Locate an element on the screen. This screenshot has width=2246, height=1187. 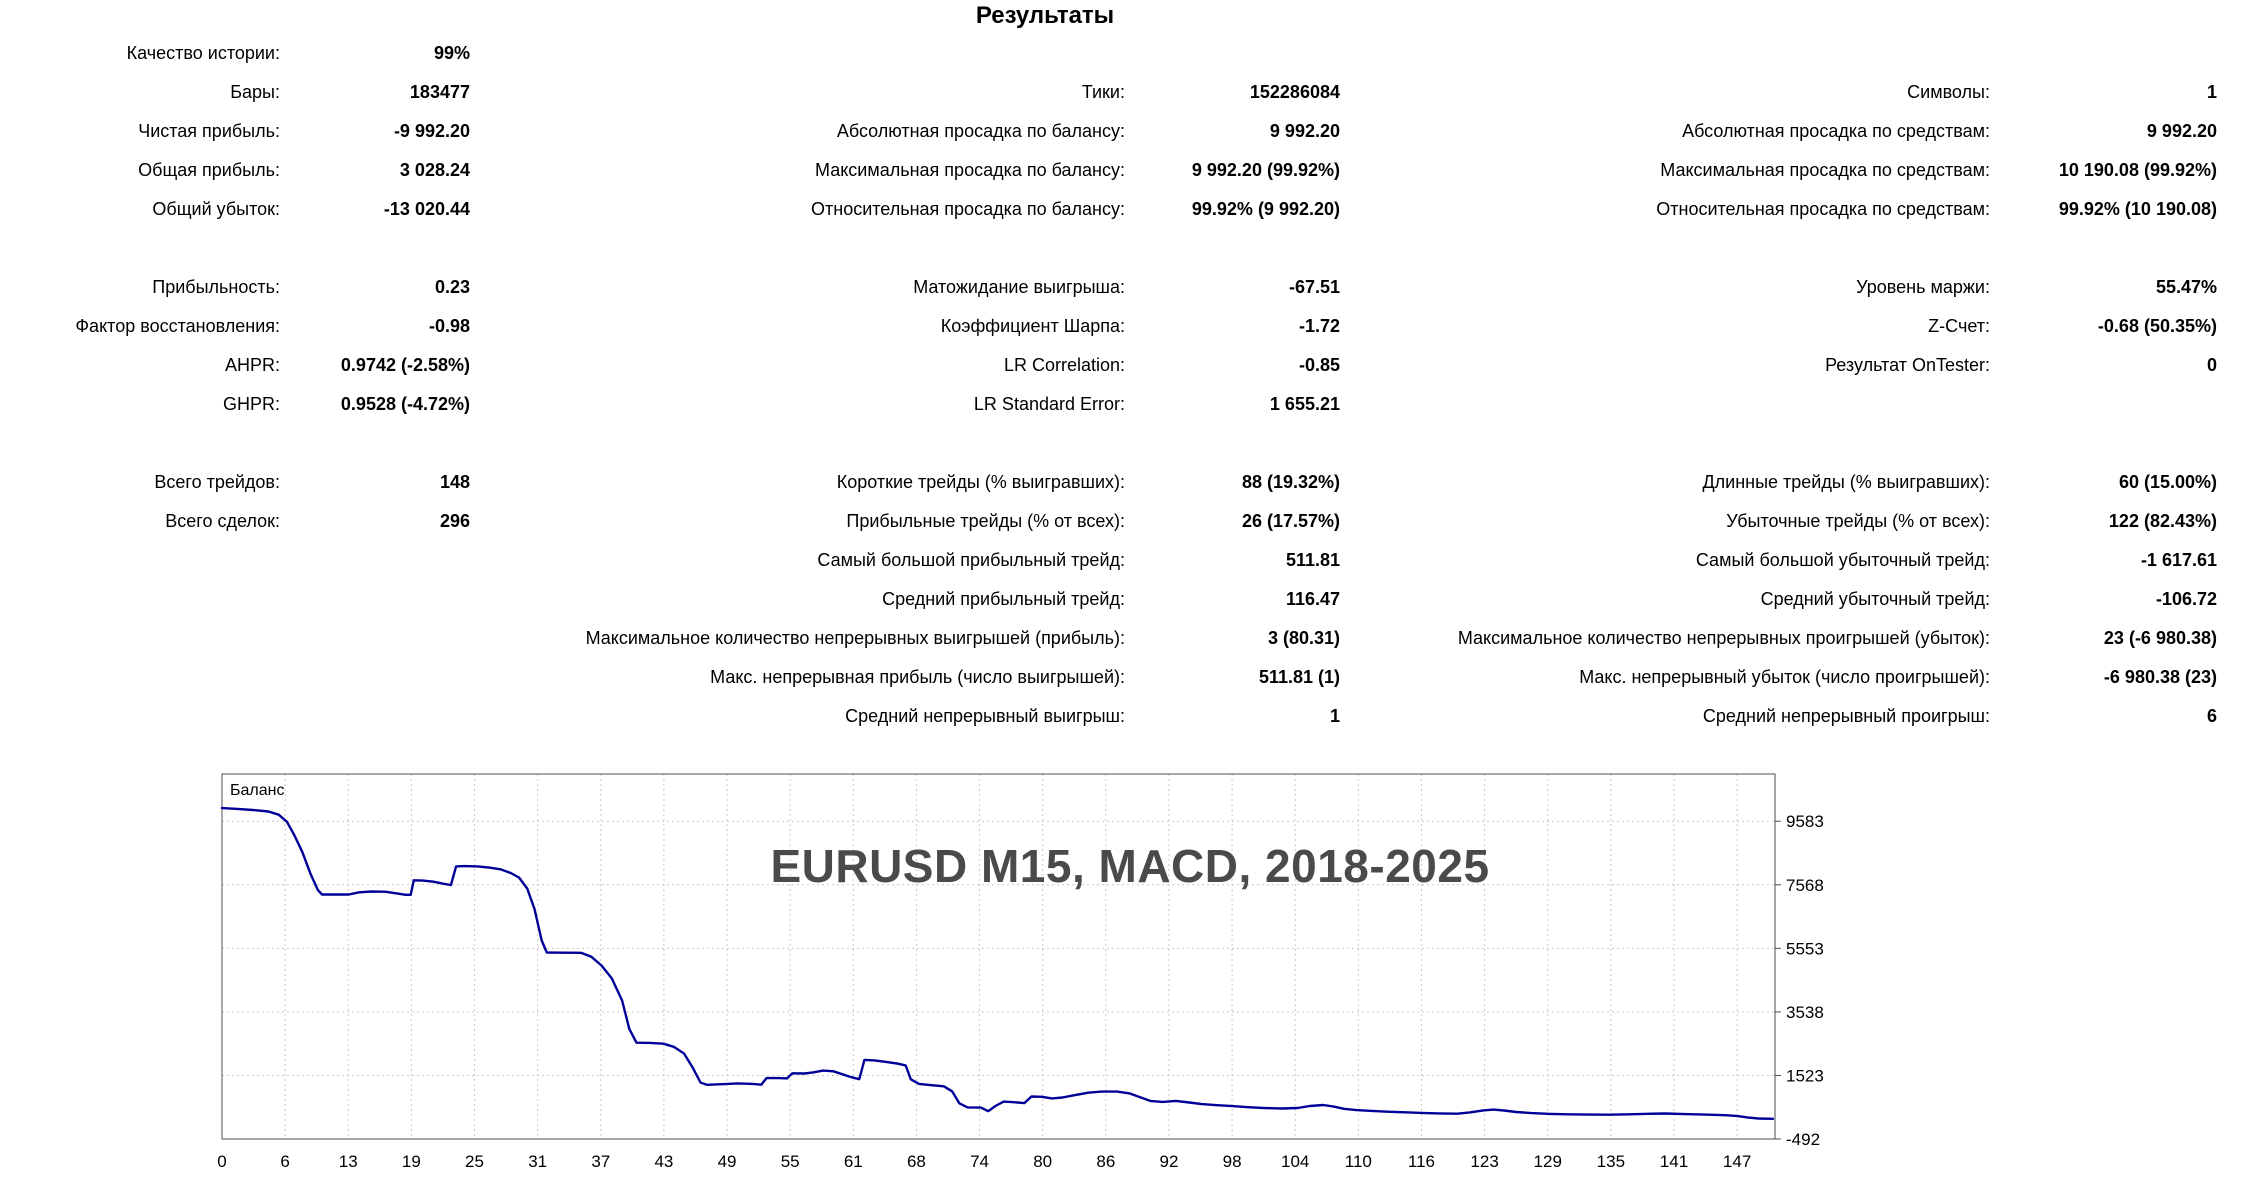
stat-value: -0.68 (50.35%) is located at coordinates (2157, 326).